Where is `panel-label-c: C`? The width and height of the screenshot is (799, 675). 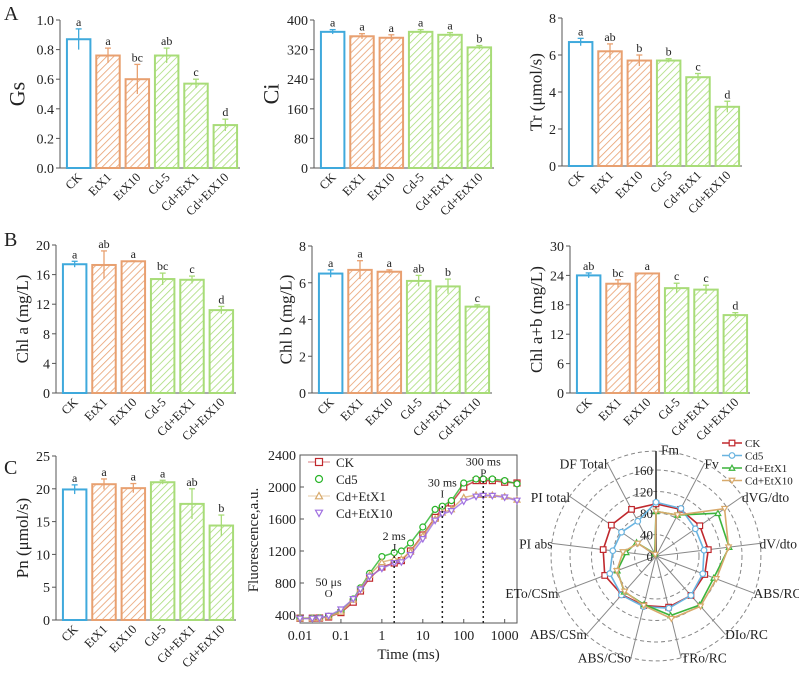
panel-label-c: C is located at coordinates (10, 468).